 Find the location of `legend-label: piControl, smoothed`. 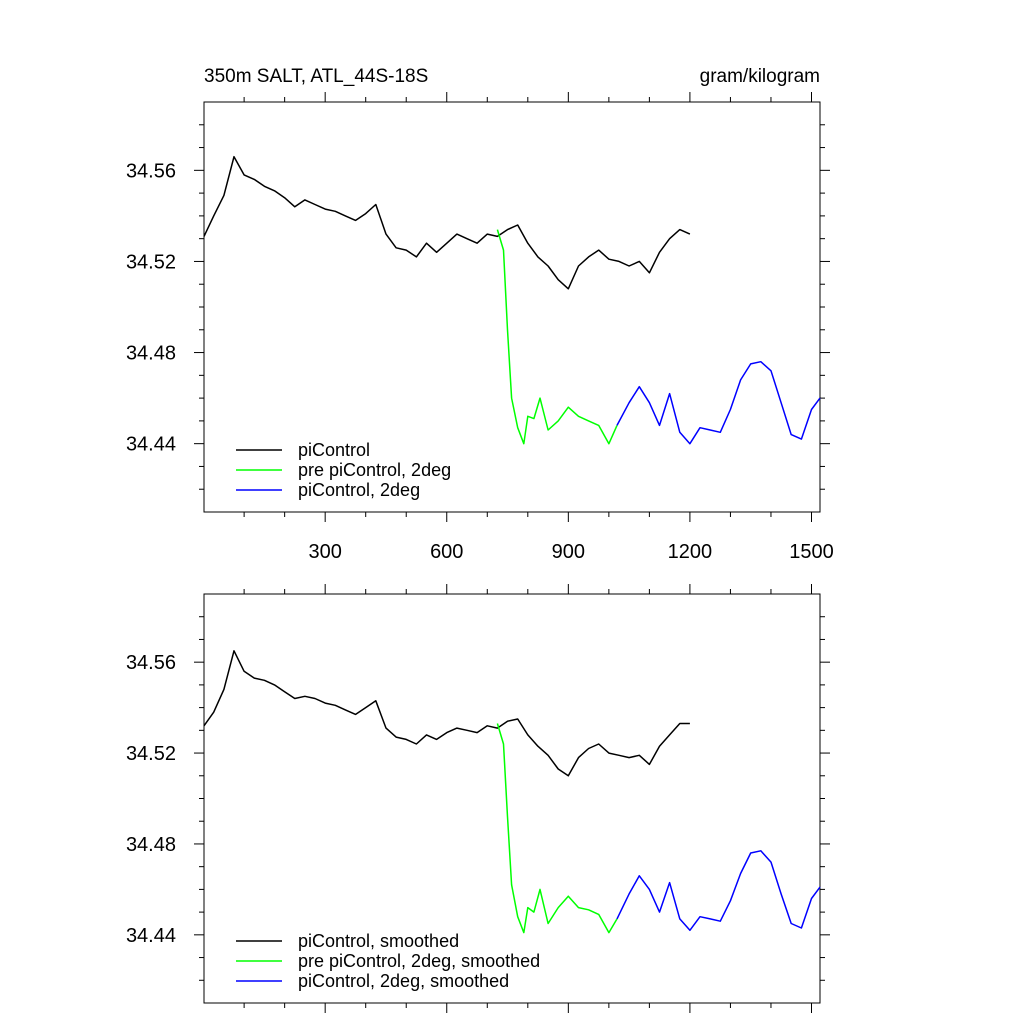

legend-label: piControl, smoothed is located at coordinates (378, 941).